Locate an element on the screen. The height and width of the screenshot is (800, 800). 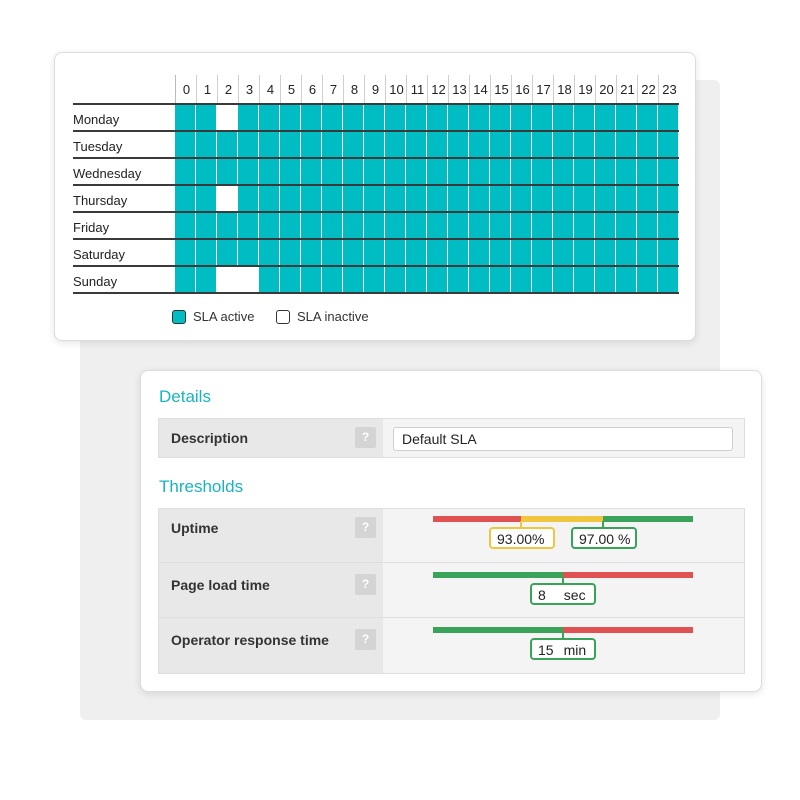
description-input is located at coordinates (563, 439).